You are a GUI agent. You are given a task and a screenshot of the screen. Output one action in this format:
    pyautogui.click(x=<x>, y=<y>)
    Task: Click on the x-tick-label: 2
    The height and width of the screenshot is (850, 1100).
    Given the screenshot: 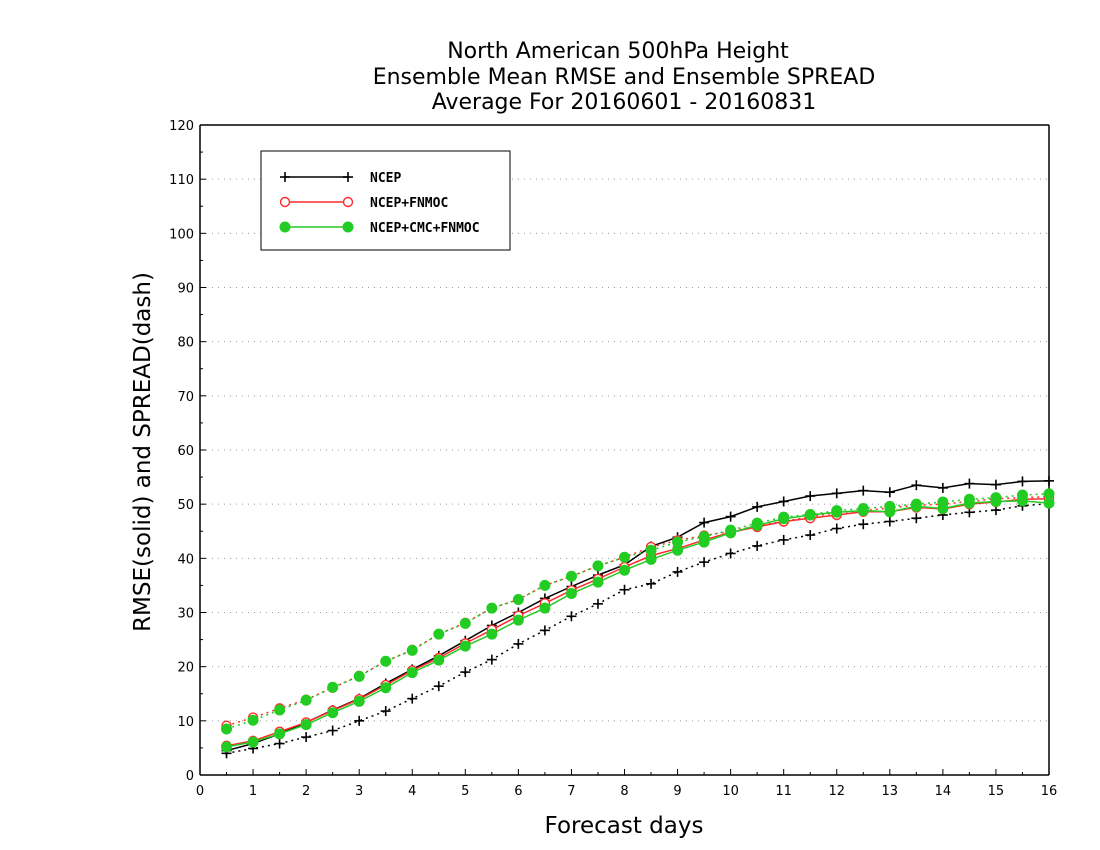 What is the action you would take?
    pyautogui.click(x=306, y=791)
    